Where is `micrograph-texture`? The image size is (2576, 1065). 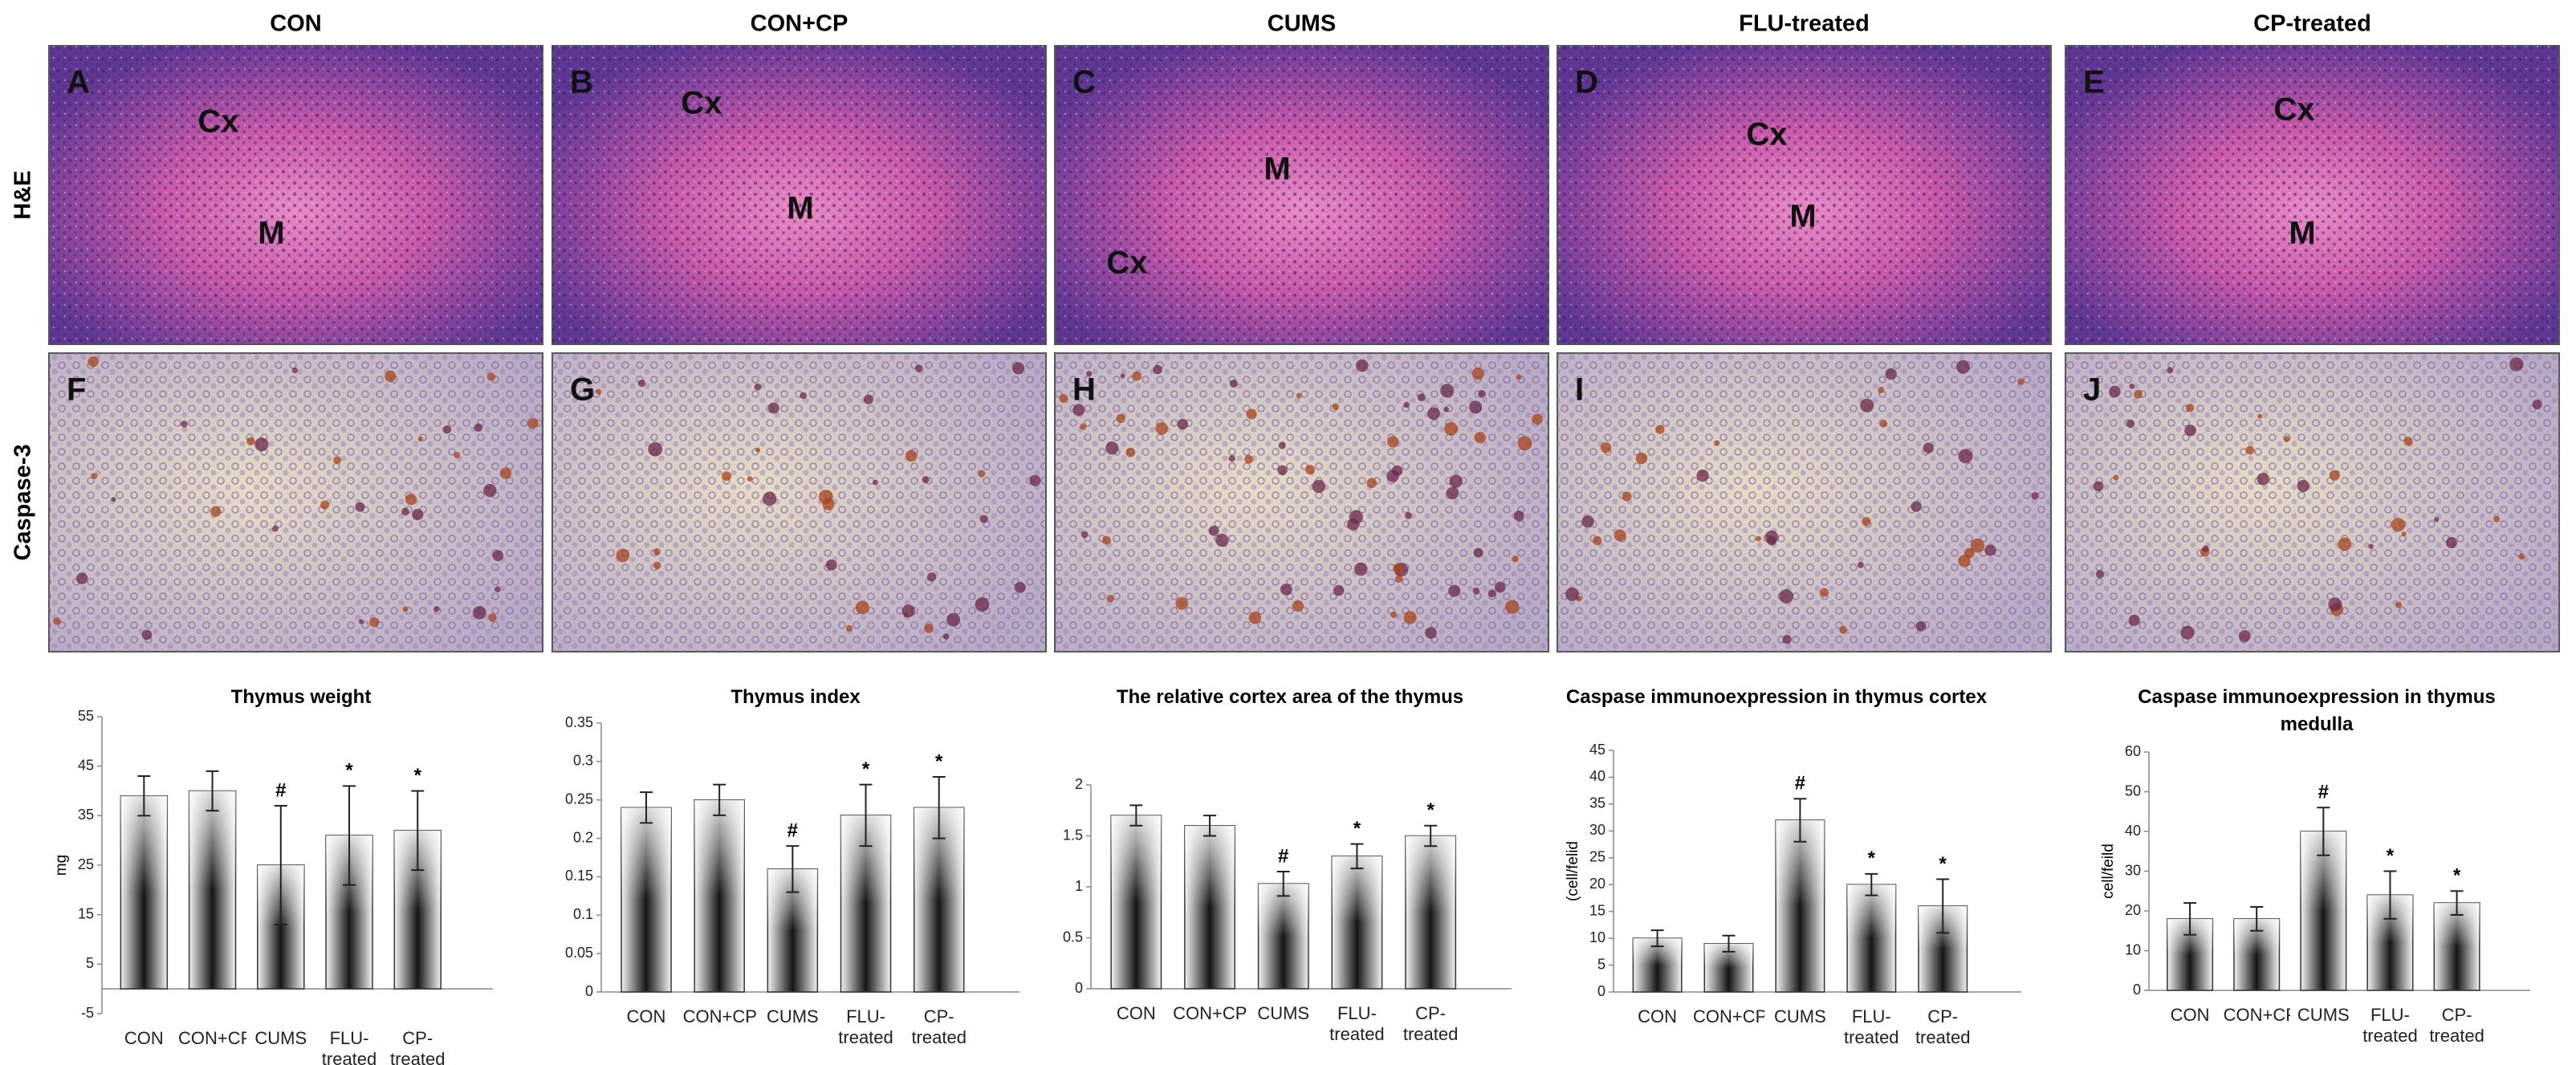
micrograph-texture is located at coordinates (799, 503).